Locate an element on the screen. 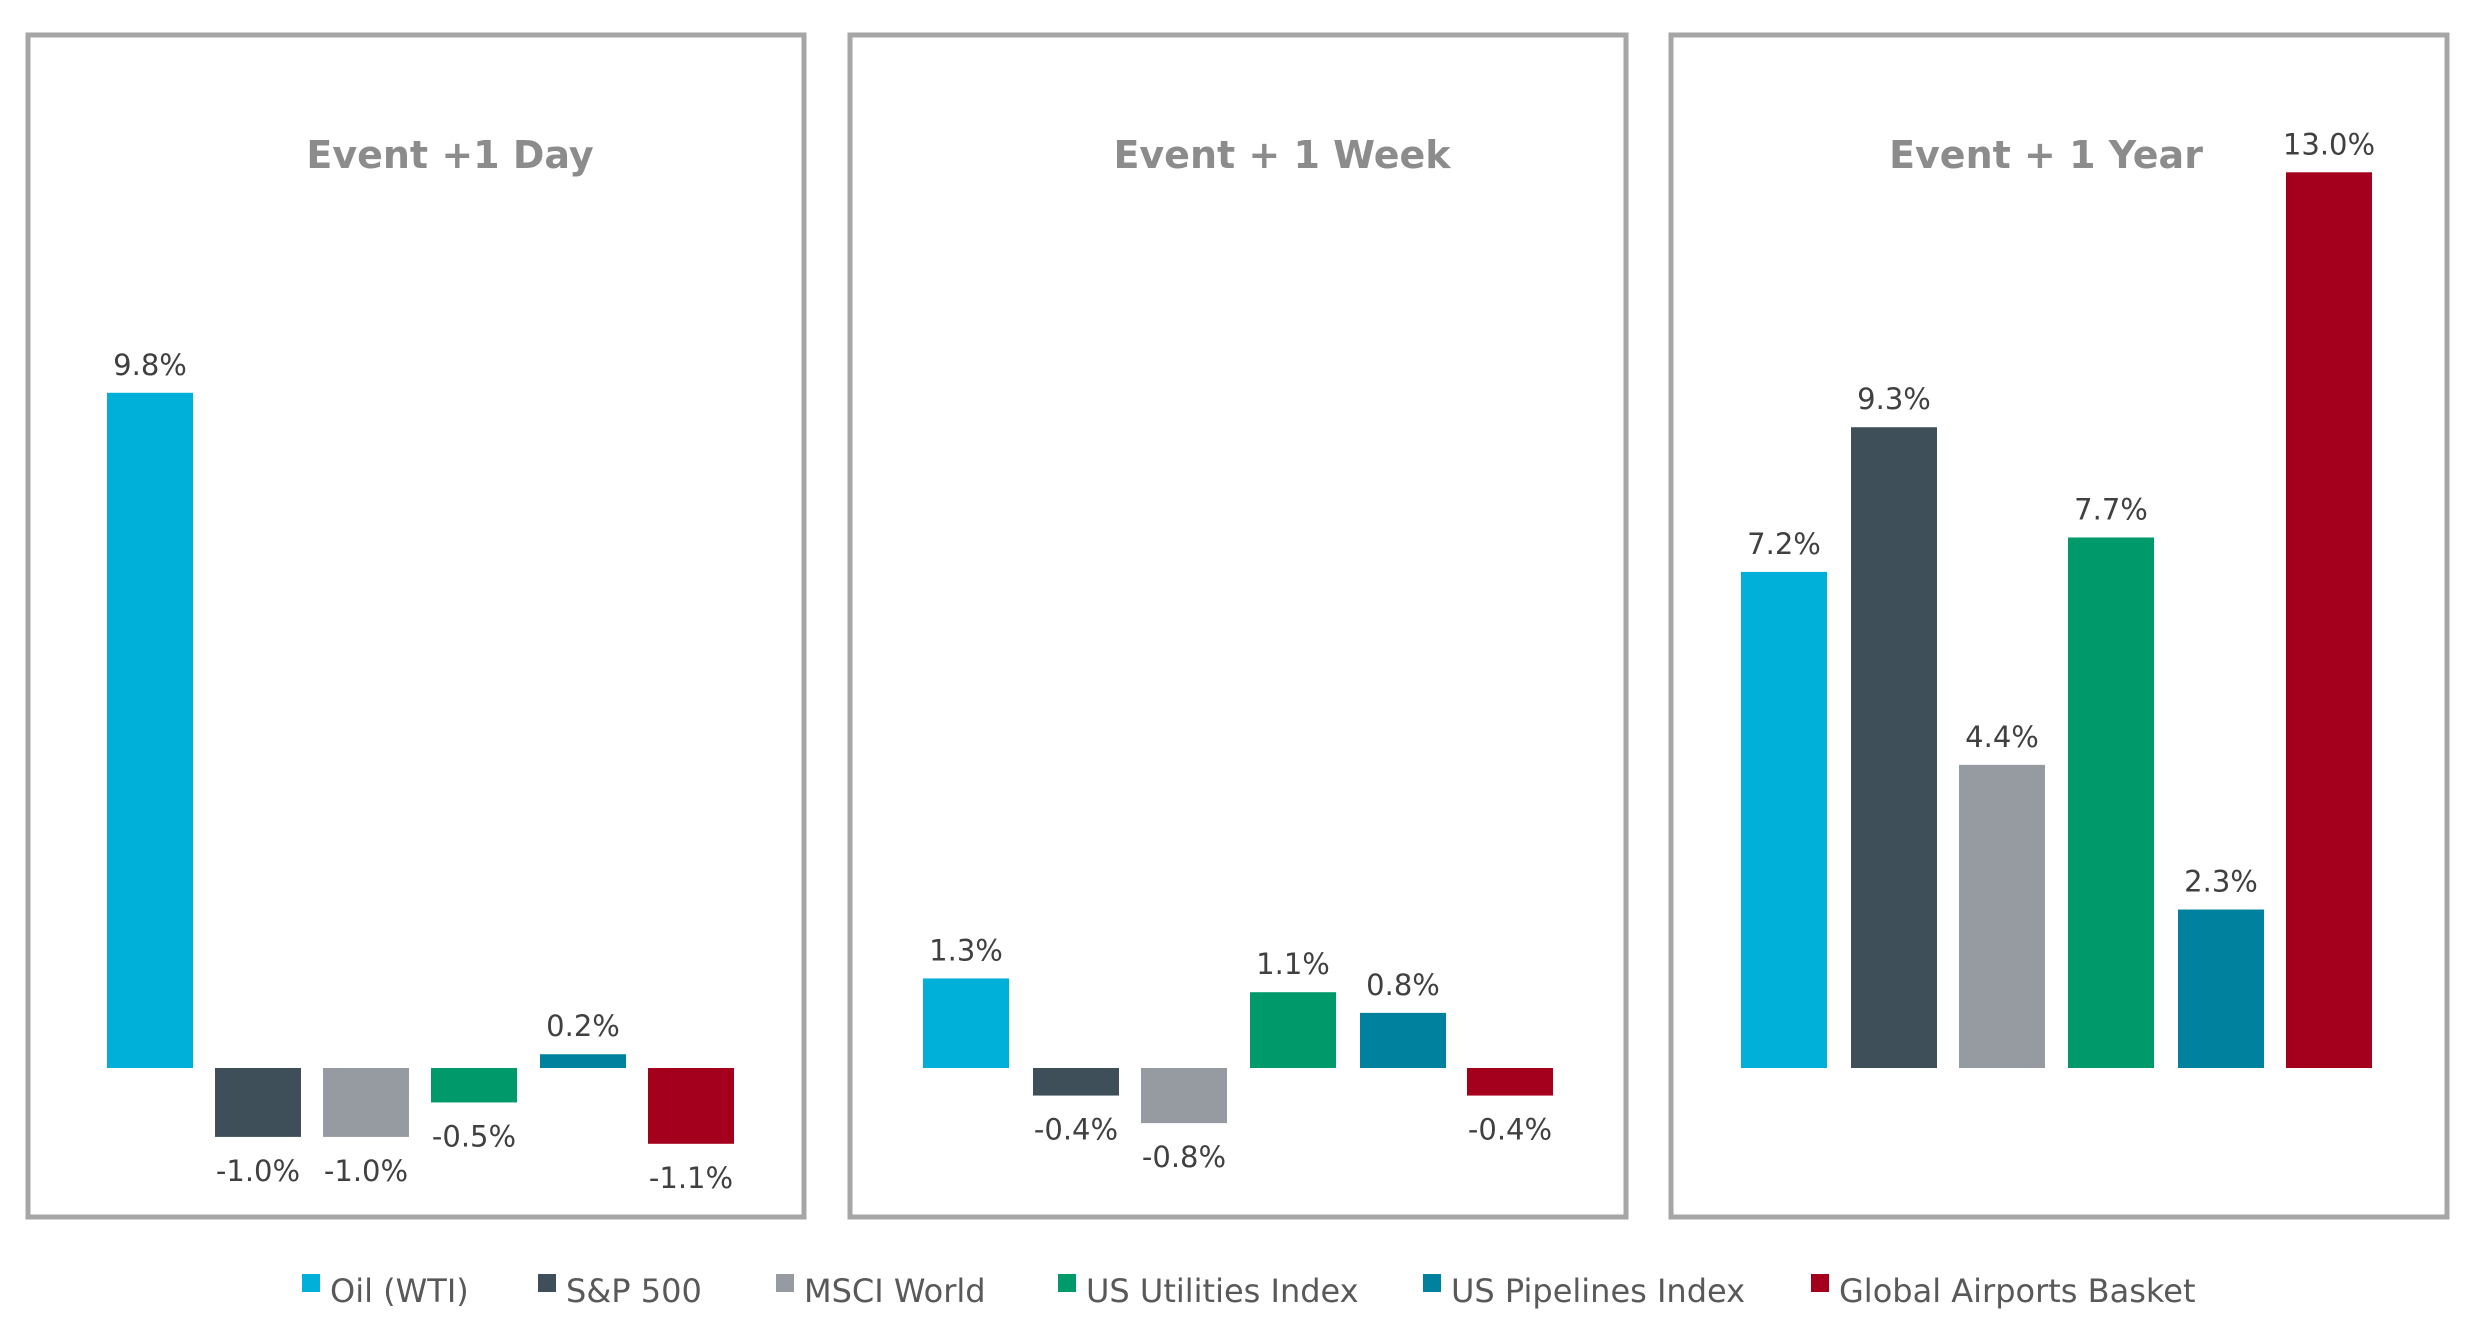 Image resolution: width=2470 pixels, height=1338 pixels. data-label-oil-wti: 1.3% is located at coordinates (966, 950).